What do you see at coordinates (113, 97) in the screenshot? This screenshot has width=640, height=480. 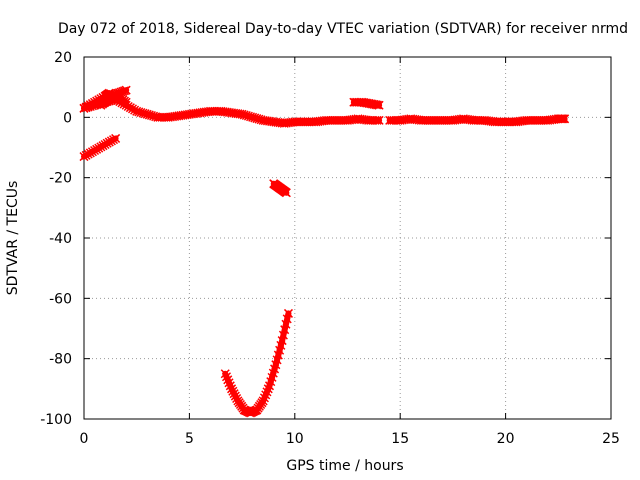 I see `series-upper-arc-b` at bounding box center [113, 97].